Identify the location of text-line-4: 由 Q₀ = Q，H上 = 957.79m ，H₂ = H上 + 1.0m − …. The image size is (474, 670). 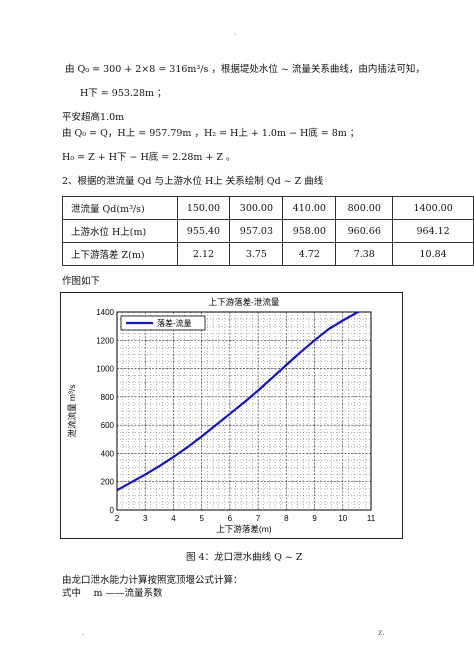
(211, 133).